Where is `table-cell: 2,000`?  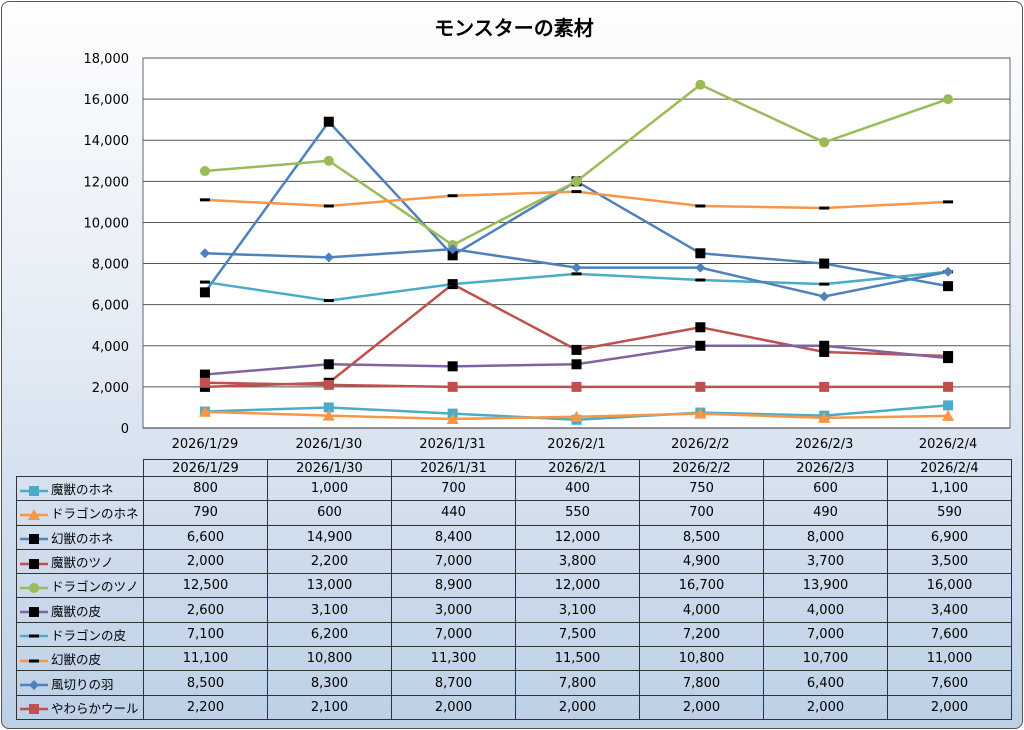
table-cell: 2,000 is located at coordinates (453, 707).